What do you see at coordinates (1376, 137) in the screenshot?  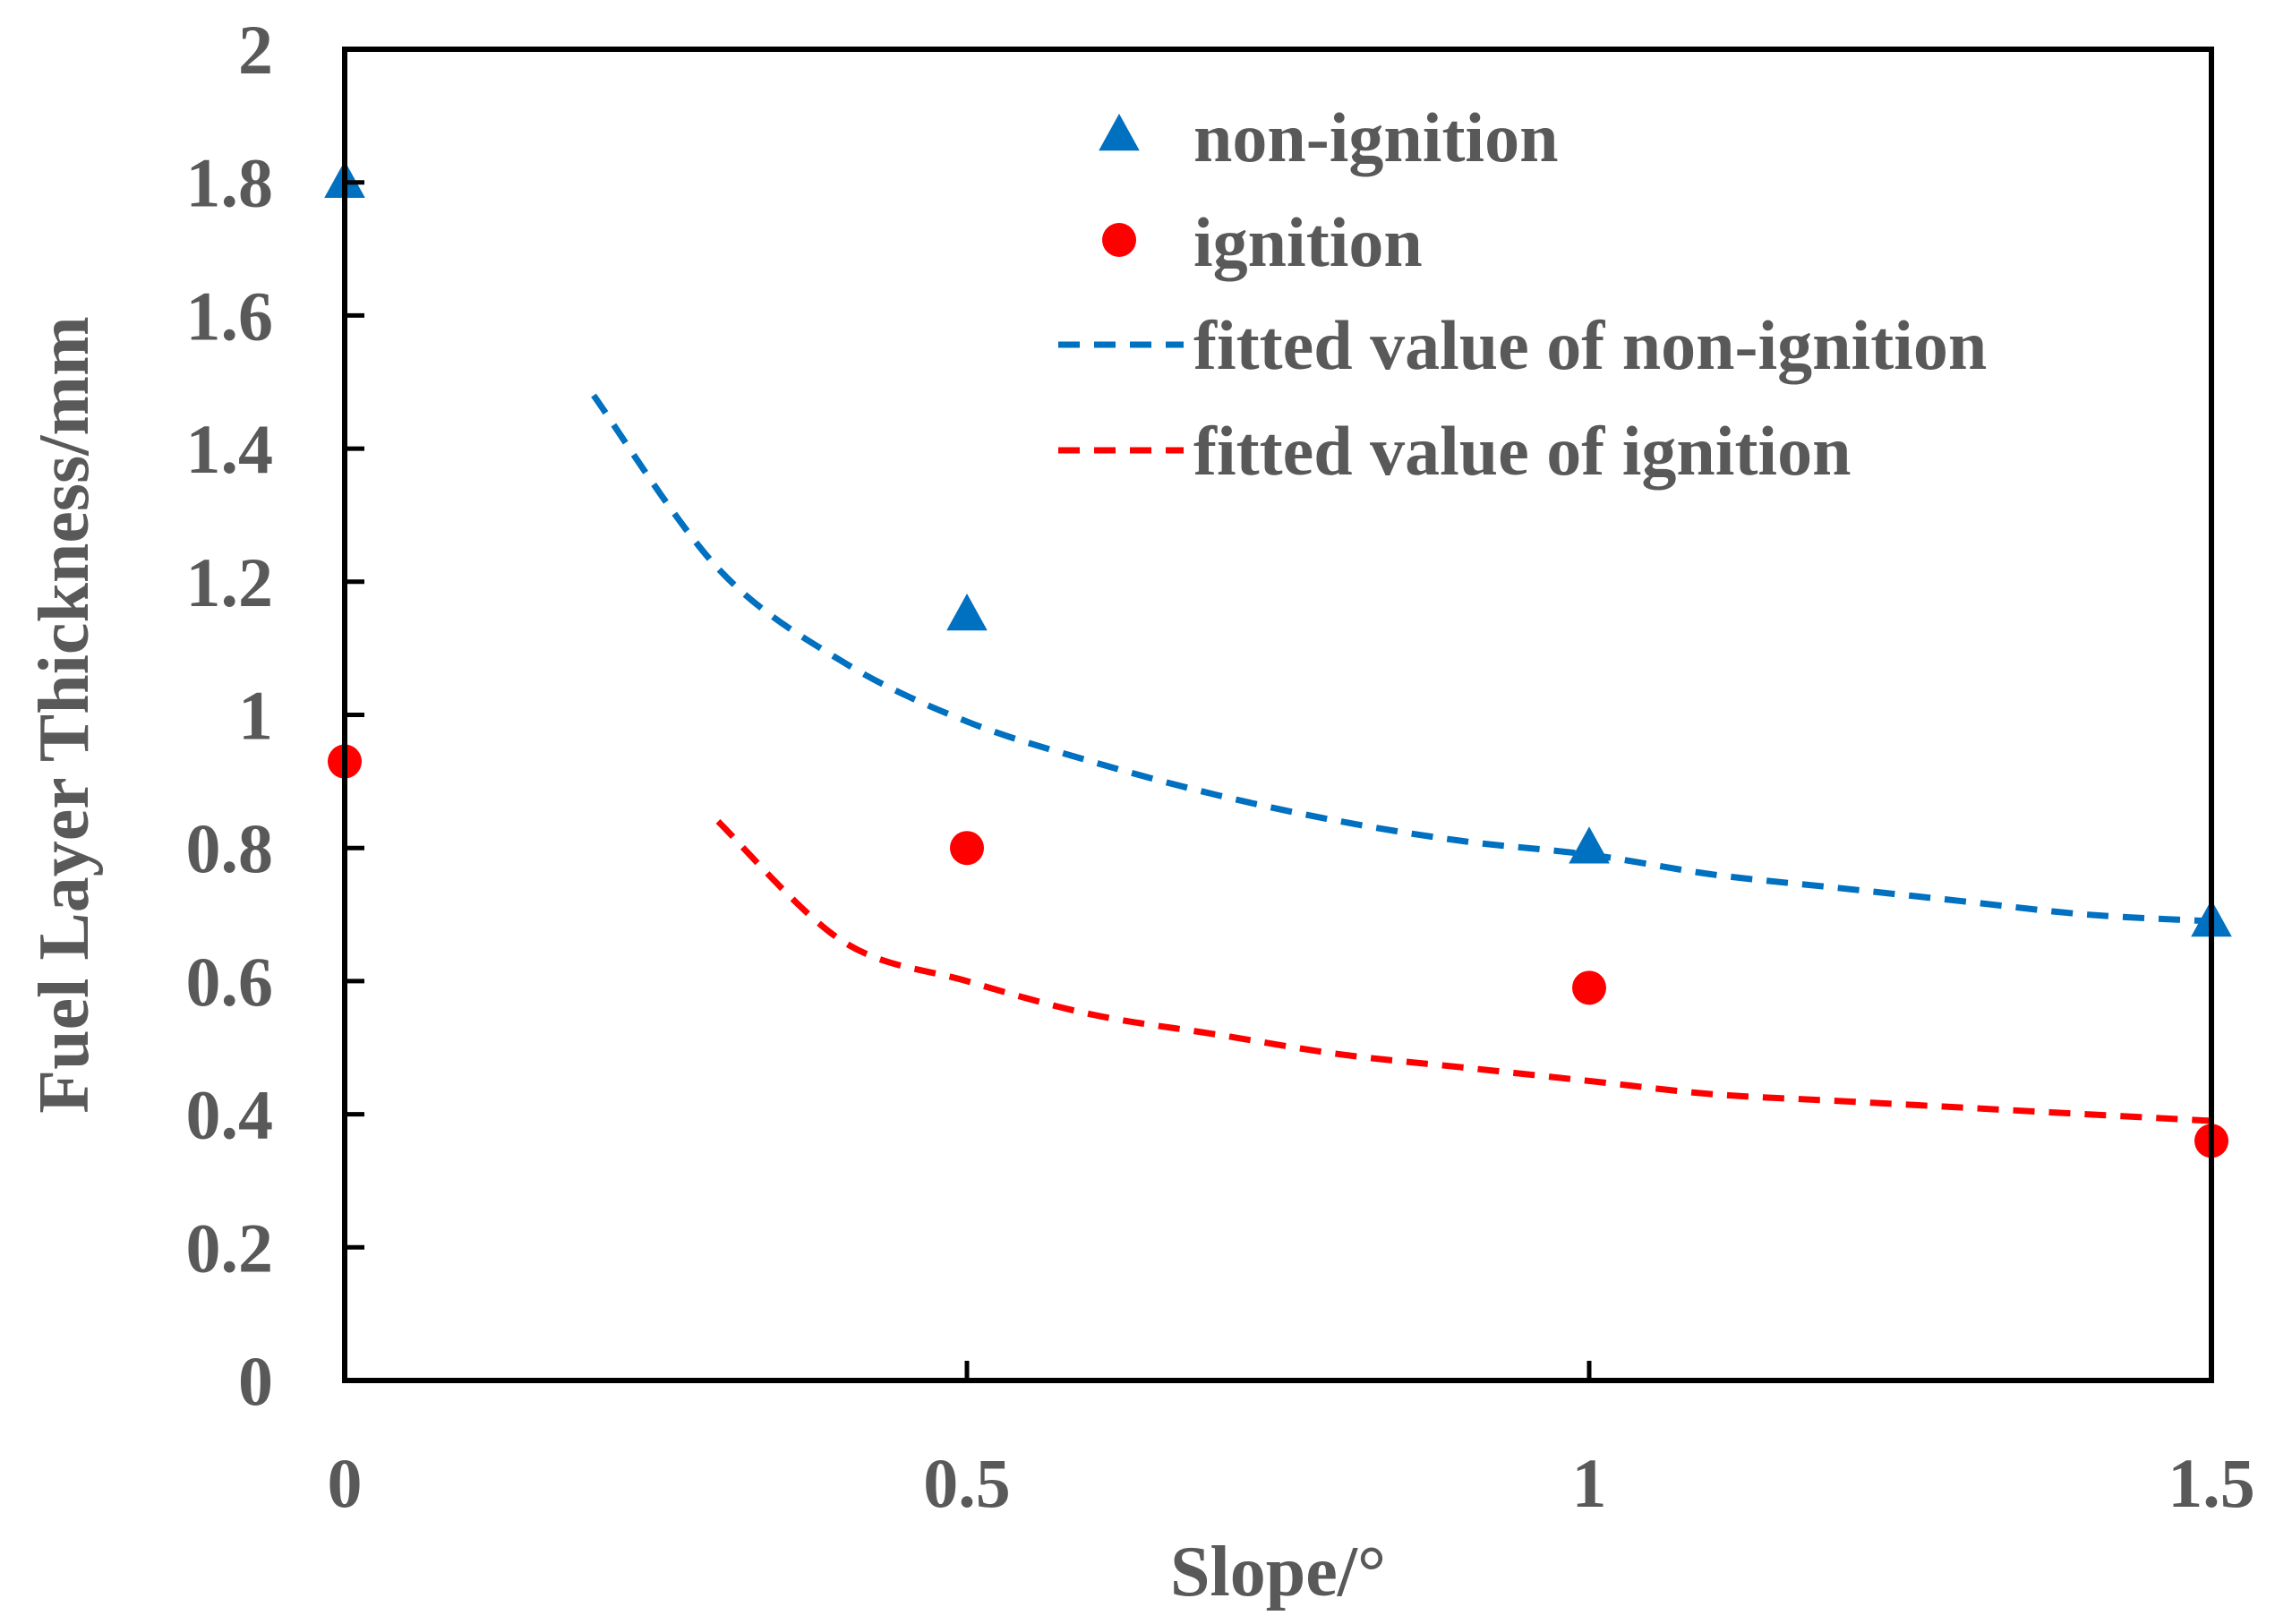 I see `legend-label-non-ignition: non-ignition` at bounding box center [1376, 137].